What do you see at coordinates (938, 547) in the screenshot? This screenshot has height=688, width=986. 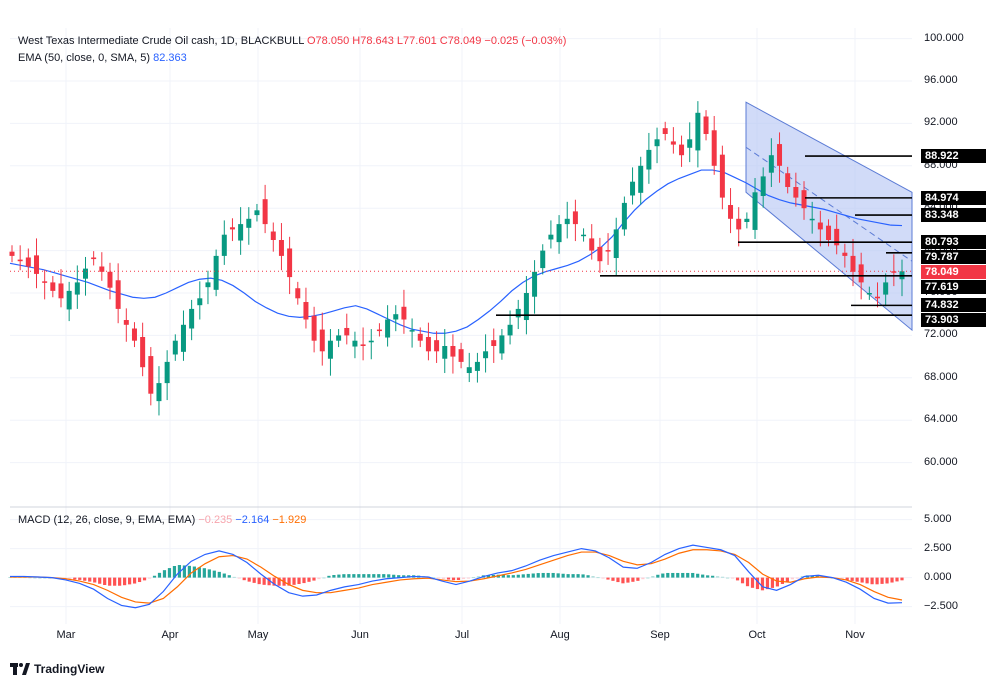 I see `macd-tick-label: 2.500` at bounding box center [938, 547].